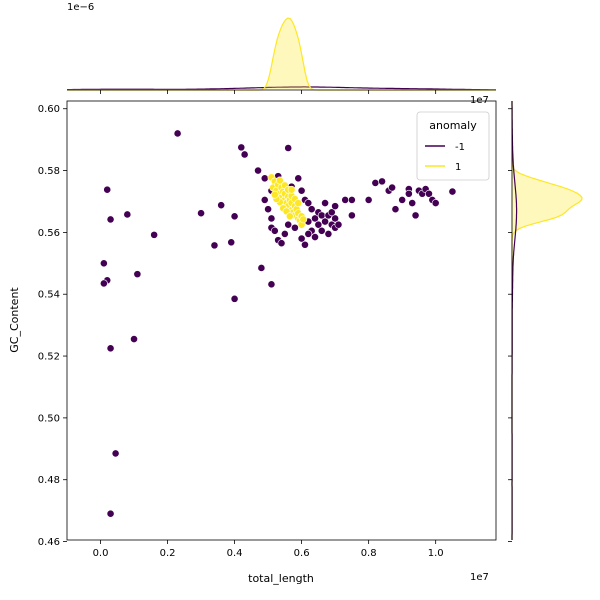 Image resolution: width=600 pixels, height=600 pixels. Describe the element at coordinates (281, 88) in the screenshot. I see `top-marginal-kde-neg` at that location.